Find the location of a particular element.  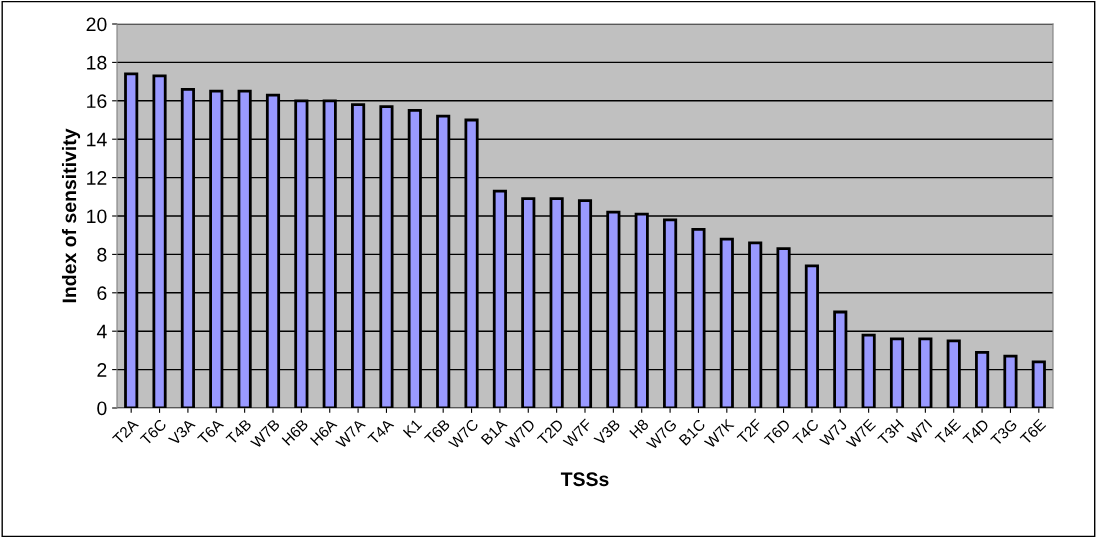

x-tick-label: W7I is located at coordinates (919, 432).